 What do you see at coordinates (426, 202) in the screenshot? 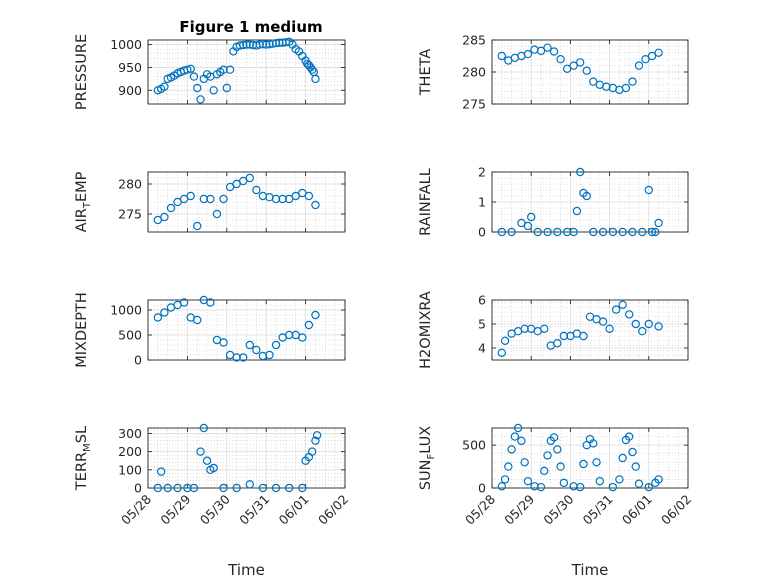
I see `y-axis-label: RAINFALL` at bounding box center [426, 202].